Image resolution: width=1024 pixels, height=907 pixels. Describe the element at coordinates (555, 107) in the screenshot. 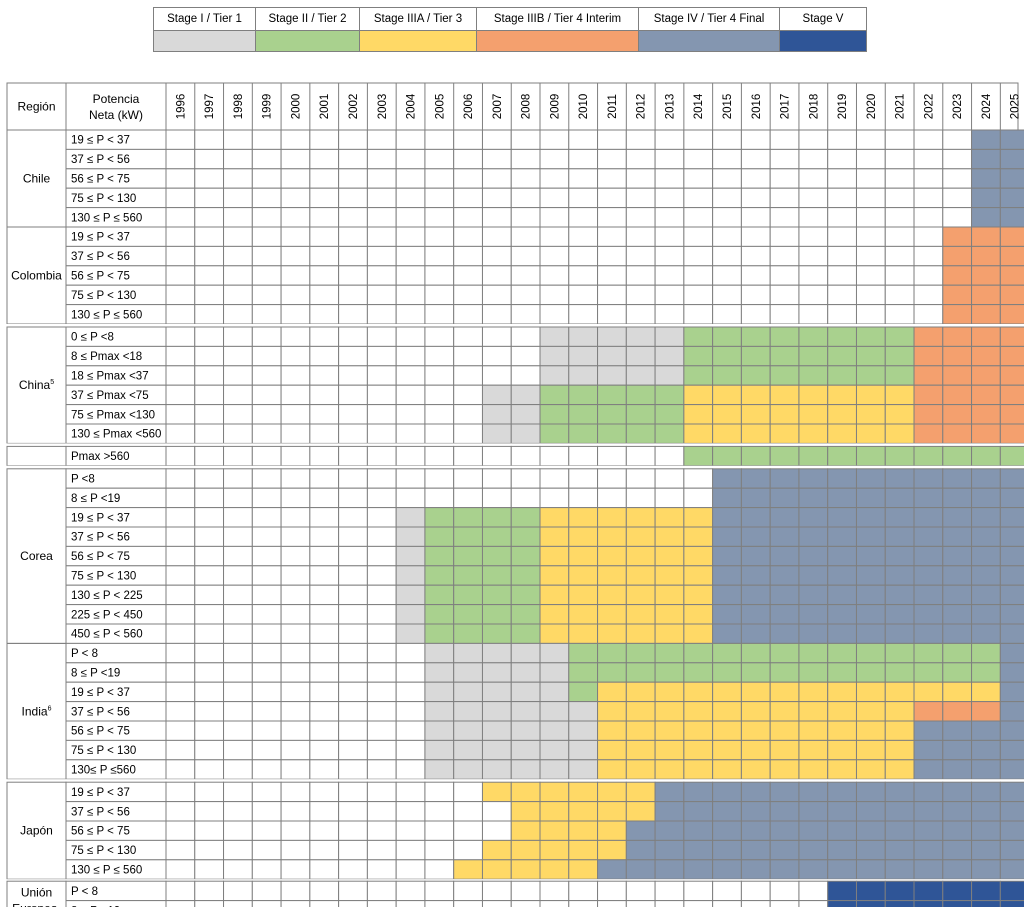

I see `year-label: 2009` at that location.